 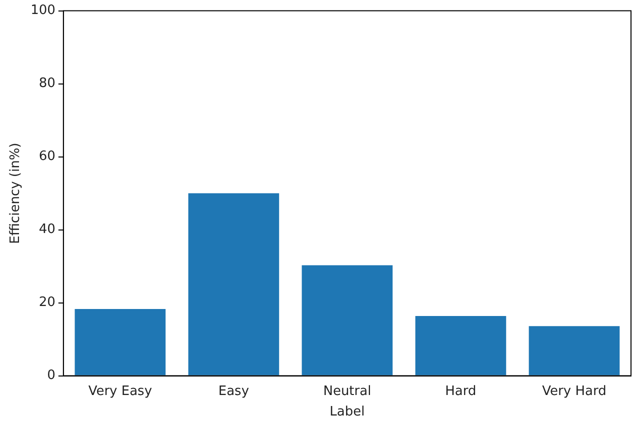 I want to click on y-tick-label: 100, so click(x=43, y=10).